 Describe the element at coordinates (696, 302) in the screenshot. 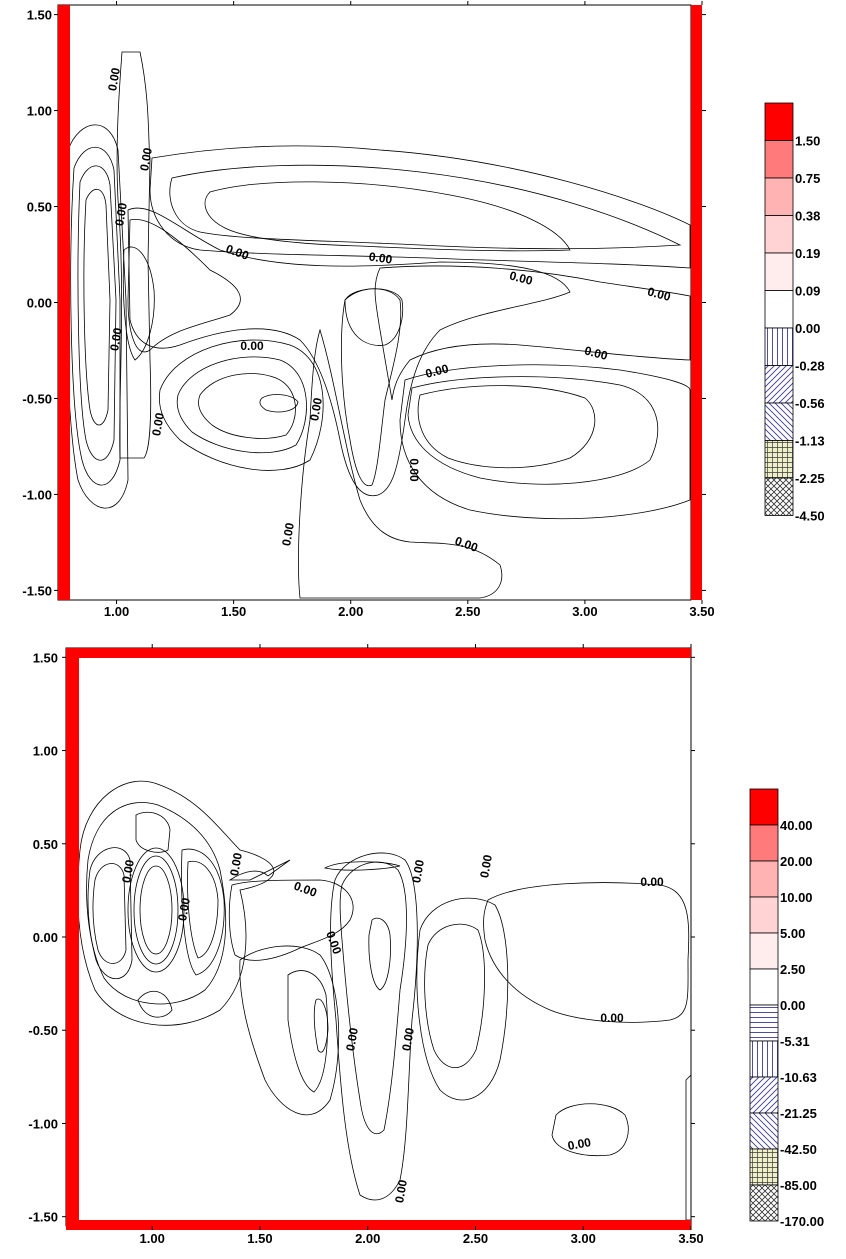

I see `top-boundary-right` at that location.